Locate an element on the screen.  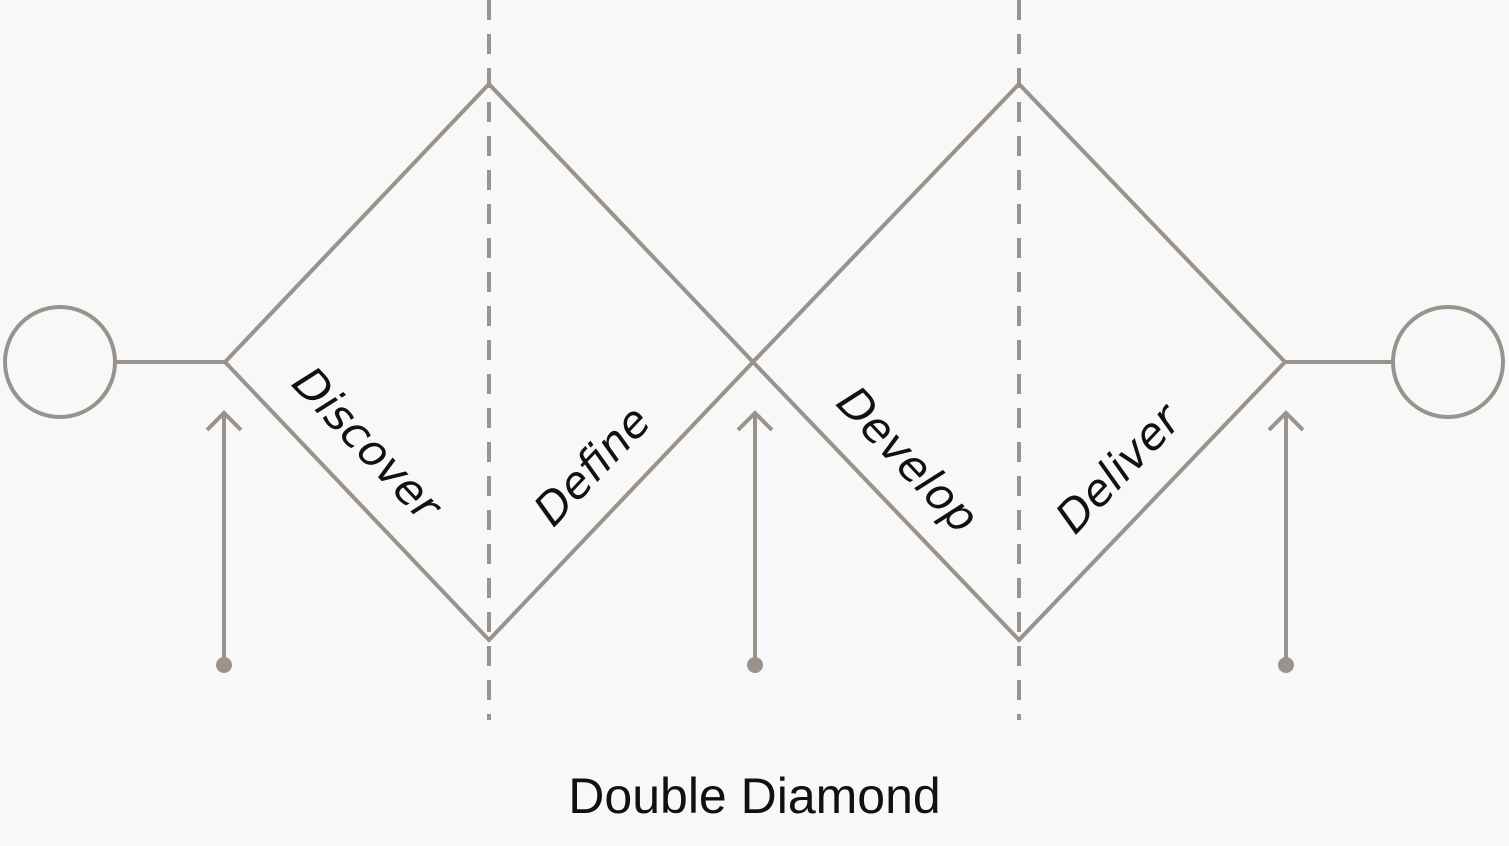
phase-label-develop: Develop is located at coordinates (908, 460).